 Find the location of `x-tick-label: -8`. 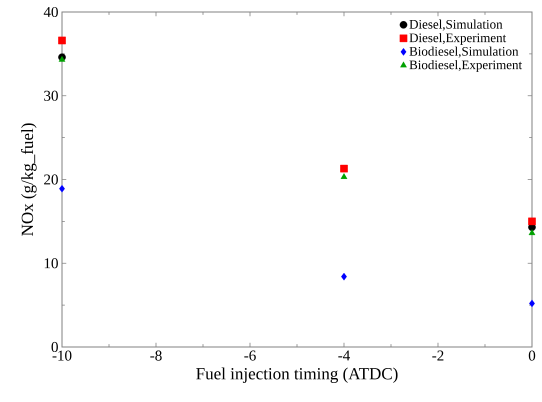

x-tick-label: -8 is located at coordinates (156, 355).